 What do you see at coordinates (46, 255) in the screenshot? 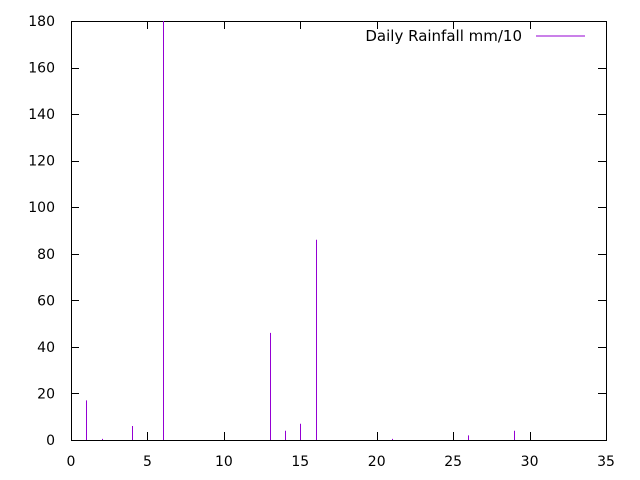
I see `y-tick-label: 80` at bounding box center [46, 255].